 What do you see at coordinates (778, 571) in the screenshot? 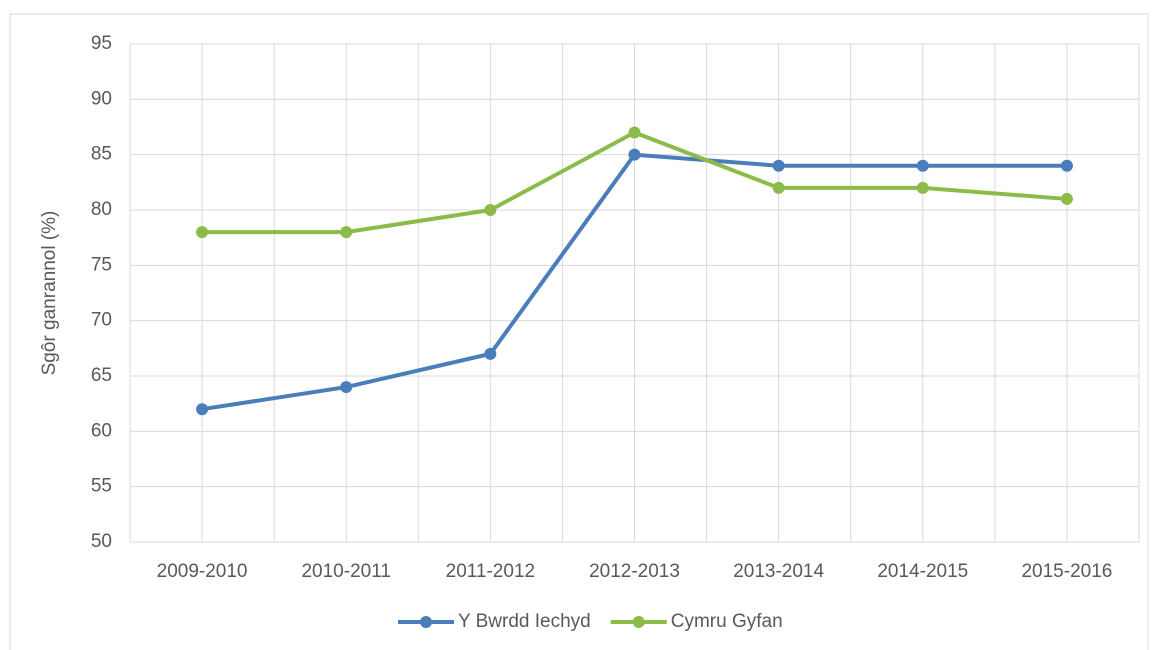
I see `x-tick-label: 2013-2014` at bounding box center [778, 571].